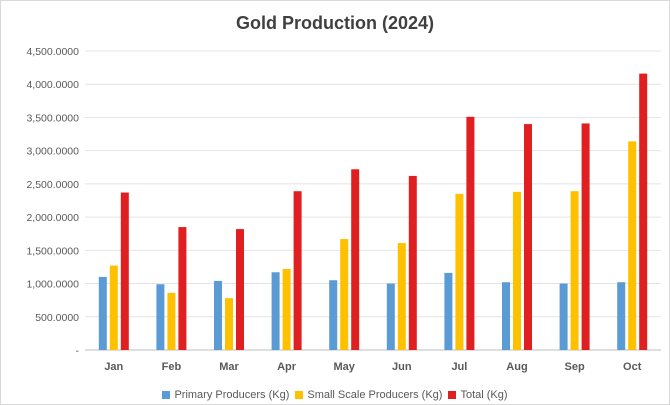 This screenshot has height=405, width=670. What do you see at coordinates (632, 367) in the screenshot?
I see `x-tick-label: Oct` at bounding box center [632, 367].